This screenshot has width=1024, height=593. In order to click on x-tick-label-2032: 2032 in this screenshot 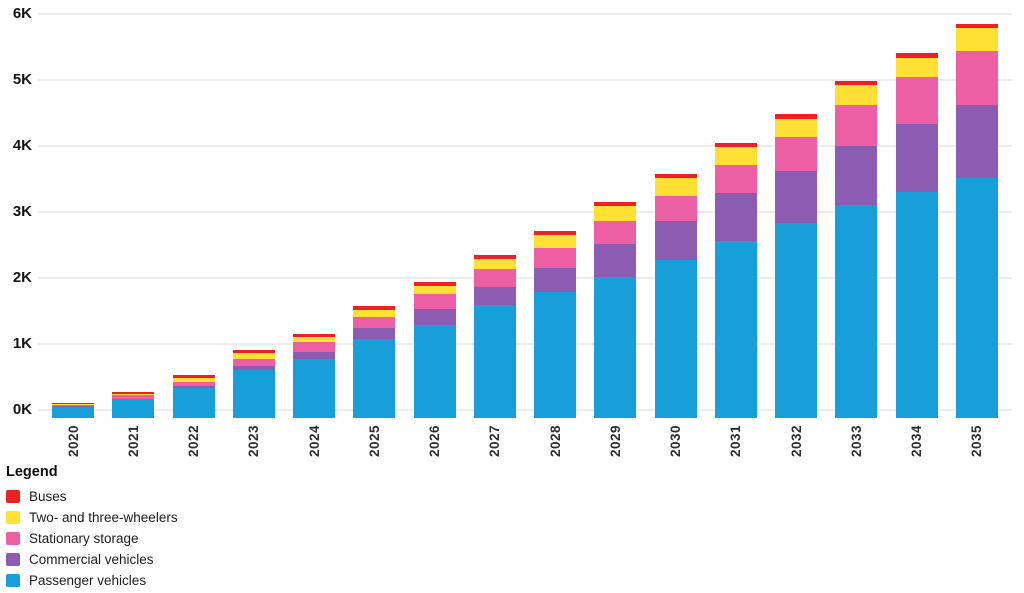, I will do `click(796, 441)`.